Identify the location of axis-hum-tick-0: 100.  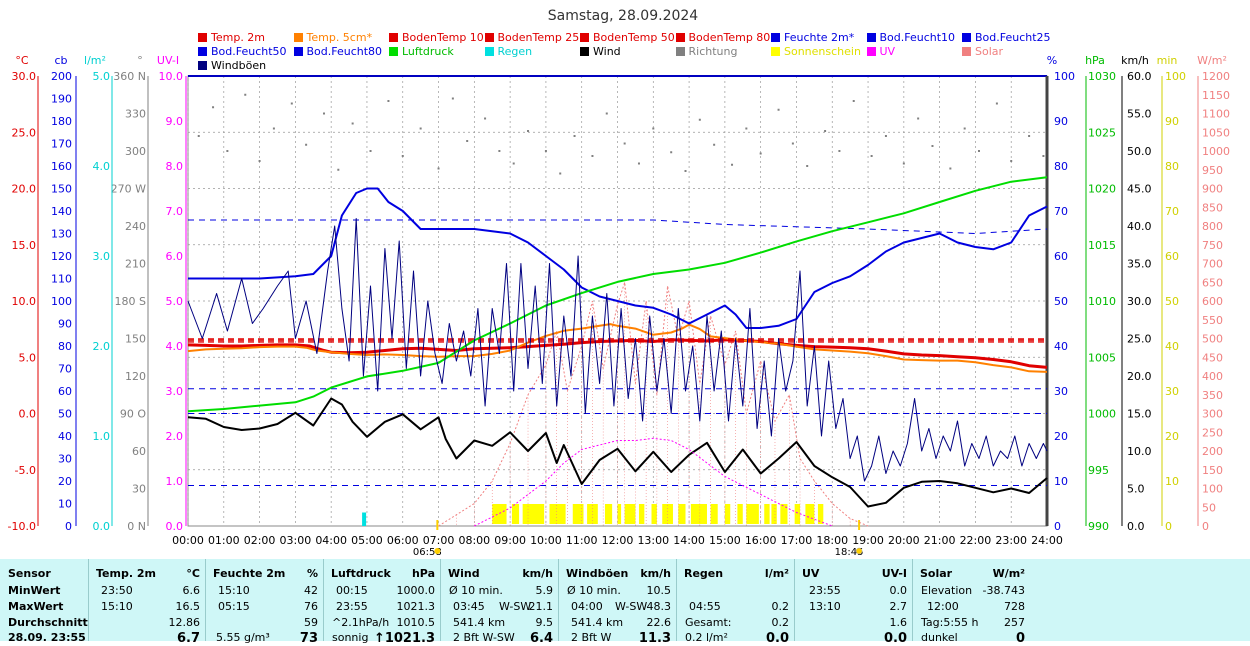
(1064, 76).